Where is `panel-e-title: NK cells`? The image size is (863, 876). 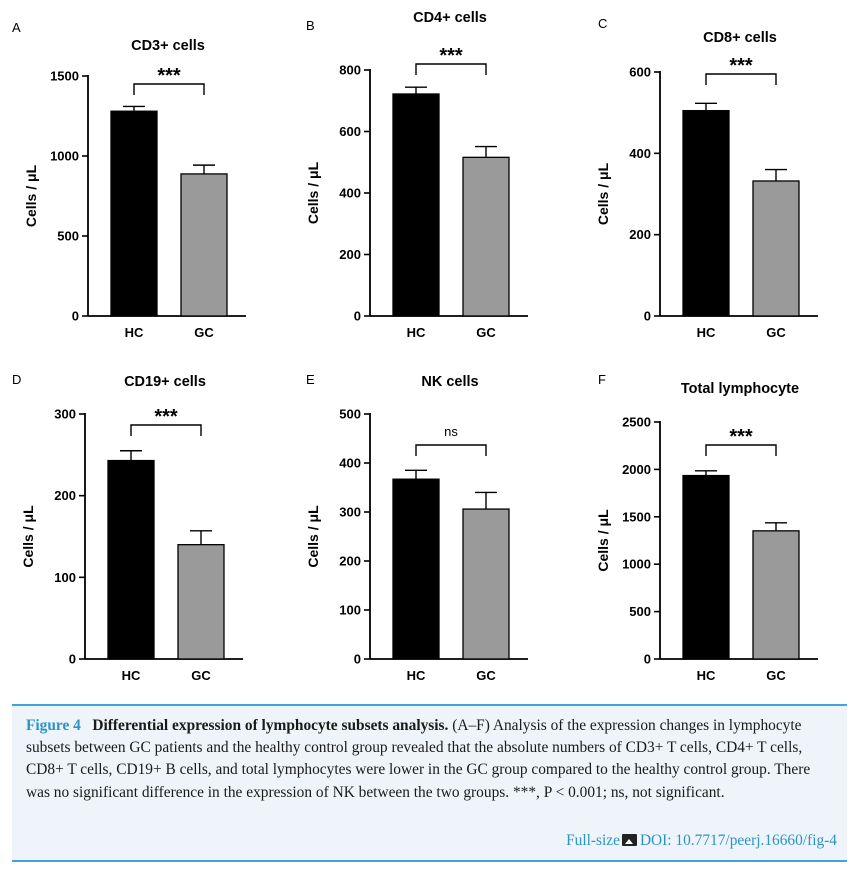
panel-e-title: NK cells is located at coordinates (449, 382).